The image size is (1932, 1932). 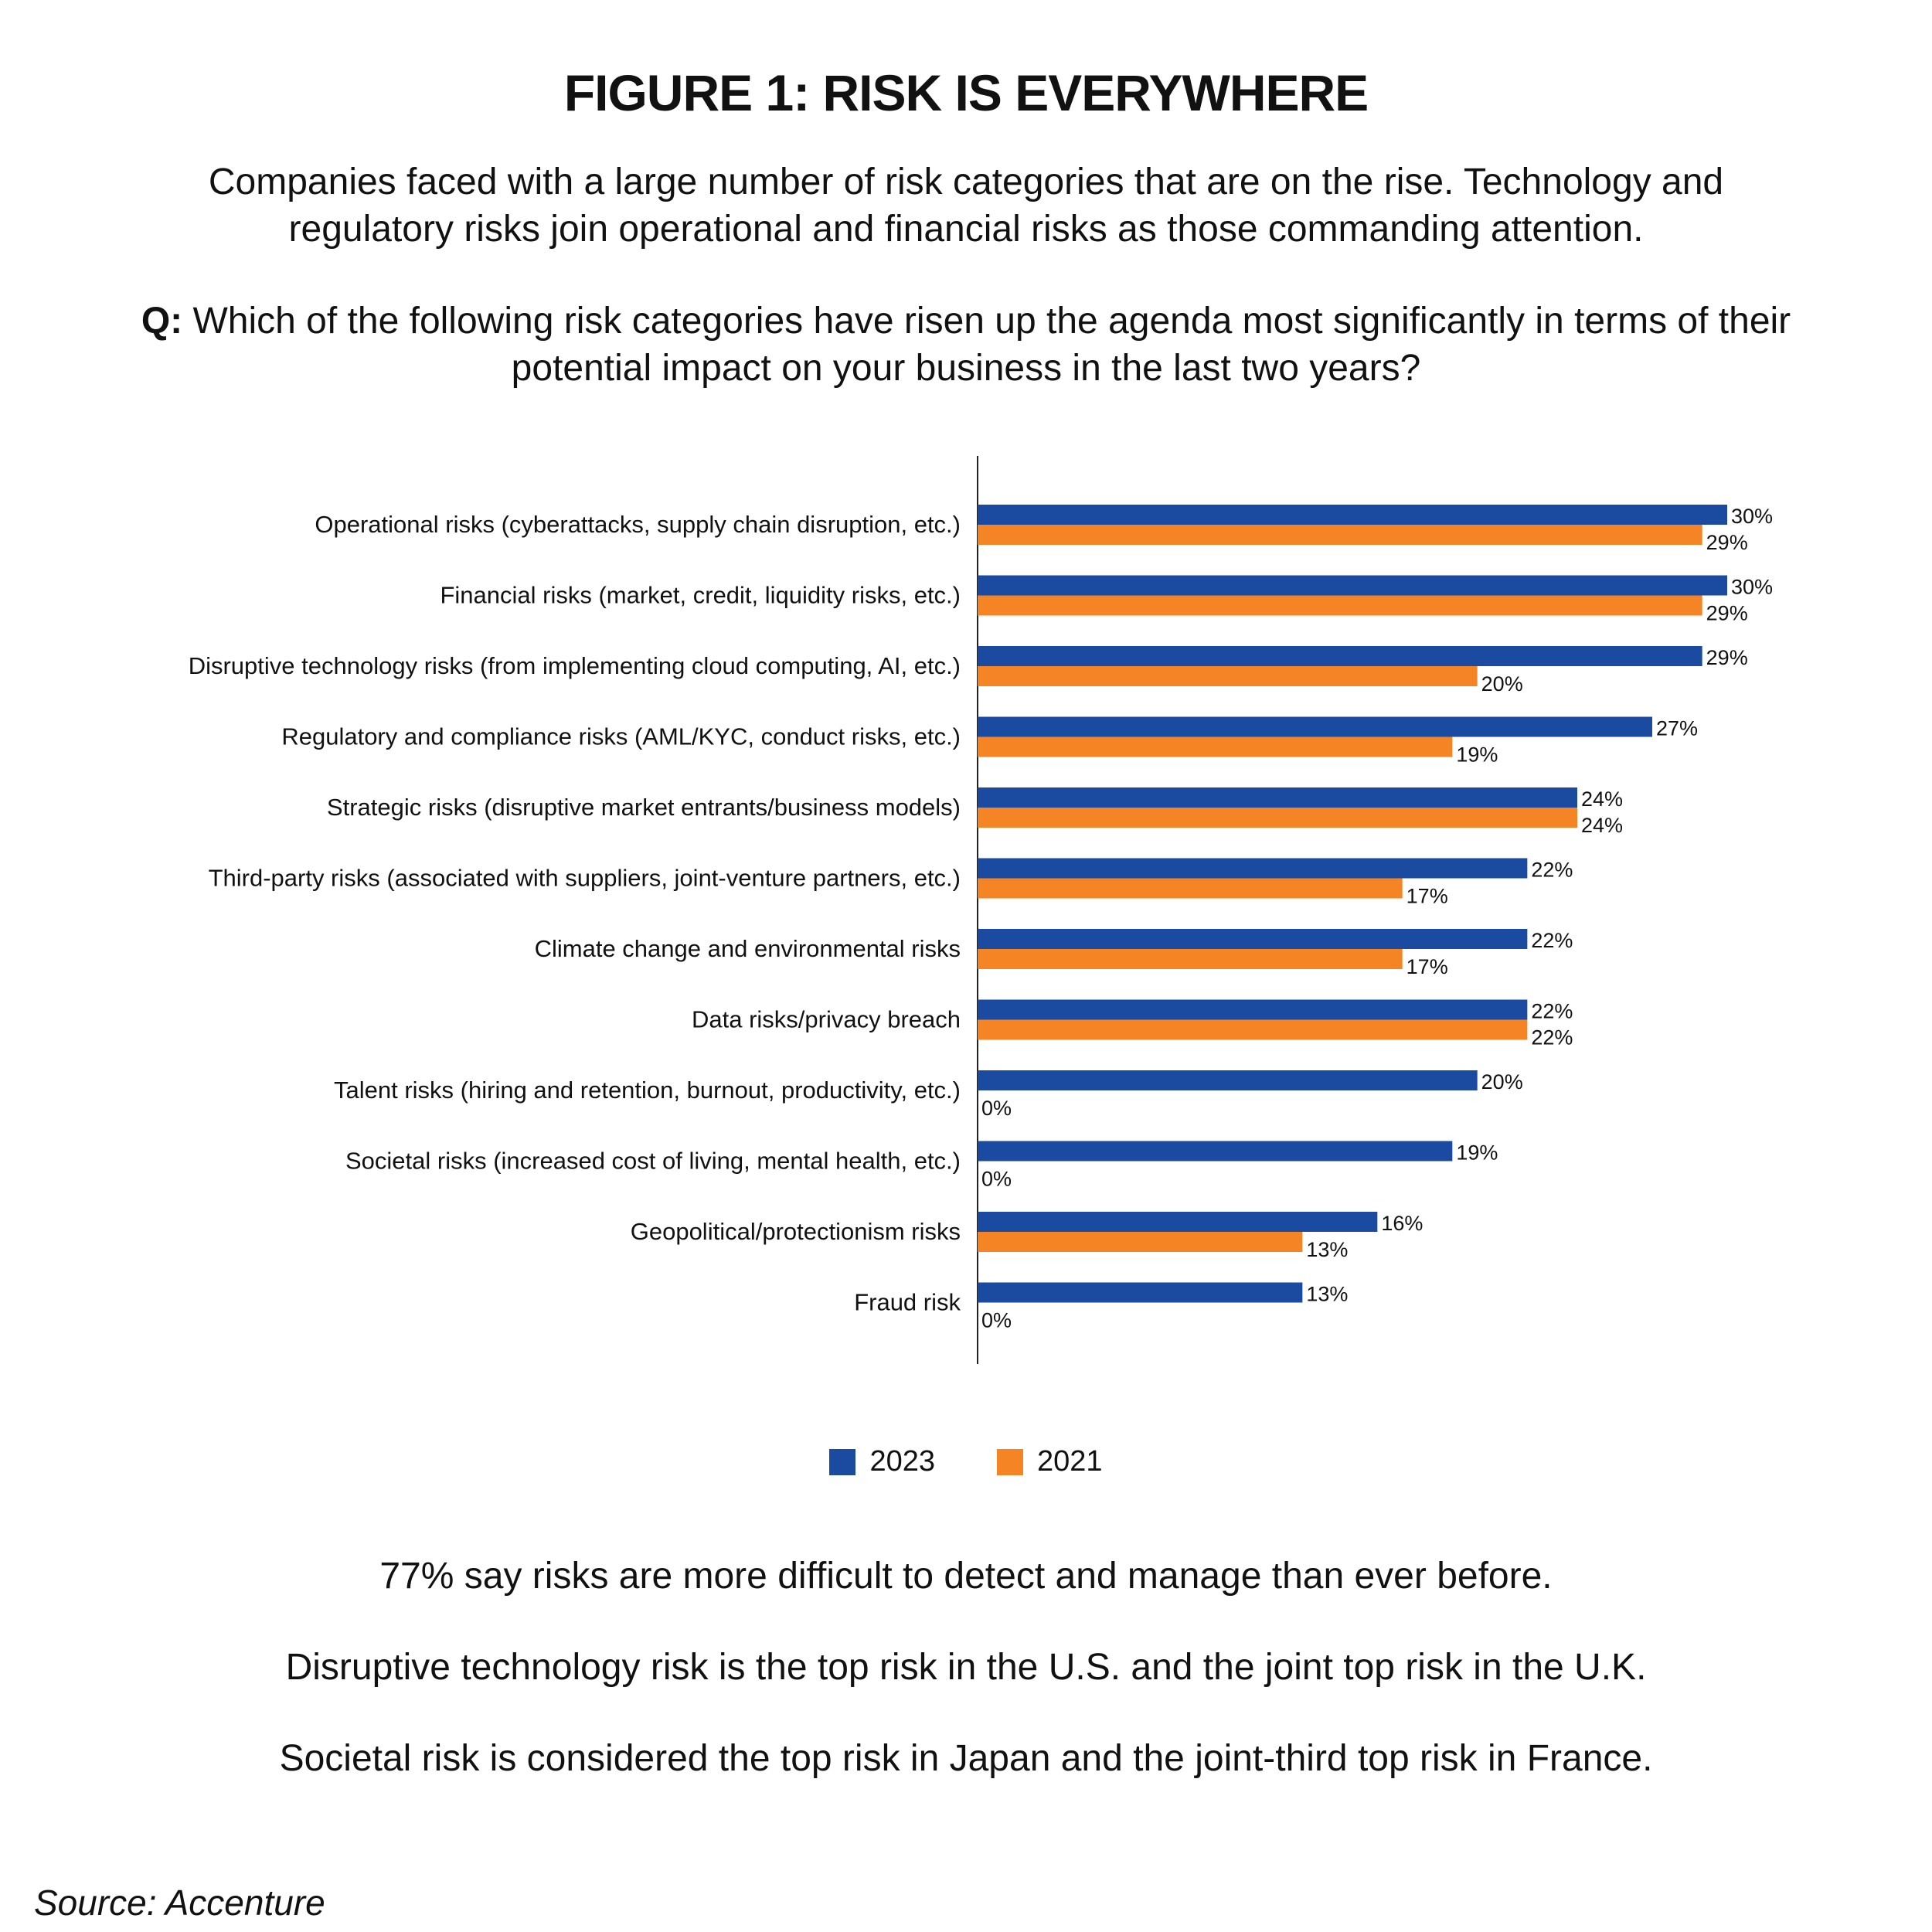 What do you see at coordinates (1602, 799) in the screenshot?
I see `value-label-series-2023: 24%` at bounding box center [1602, 799].